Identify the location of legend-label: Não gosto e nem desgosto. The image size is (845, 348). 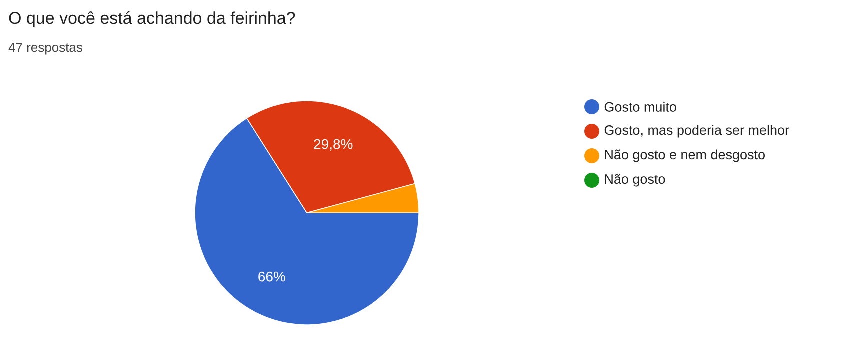
(685, 156).